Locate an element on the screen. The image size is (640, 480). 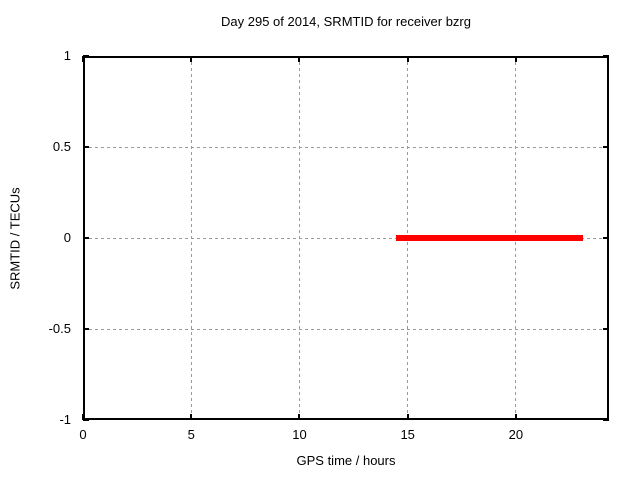
x-tick-label: 20 is located at coordinates (516, 434).